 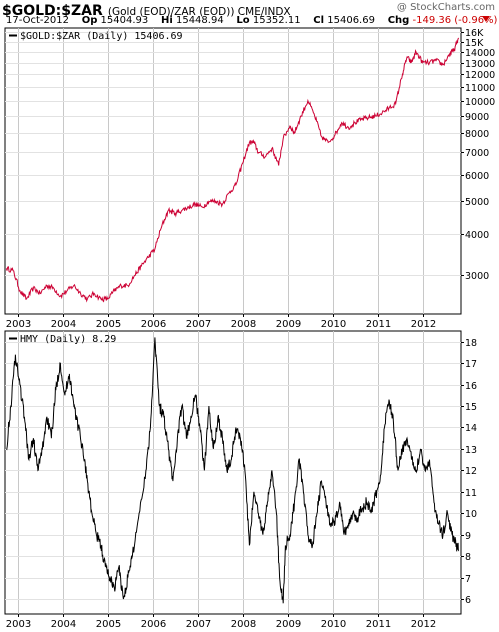 I want to click on y-tick-label: 3000, so click(x=477, y=276).